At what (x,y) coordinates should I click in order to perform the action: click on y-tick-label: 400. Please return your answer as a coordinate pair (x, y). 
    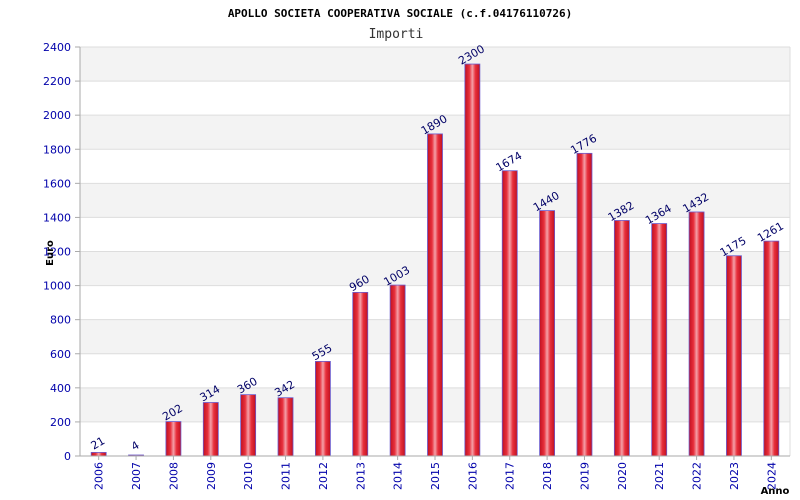
    Looking at the image, I should click on (60, 388).